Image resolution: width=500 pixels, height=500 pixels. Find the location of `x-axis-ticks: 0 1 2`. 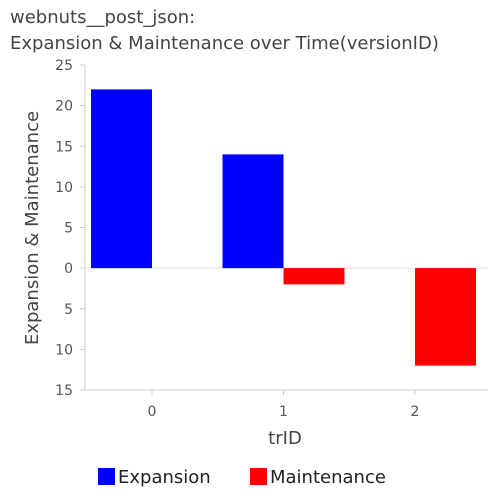

x-axis-ticks: 0 1 2 is located at coordinates (284, 405).